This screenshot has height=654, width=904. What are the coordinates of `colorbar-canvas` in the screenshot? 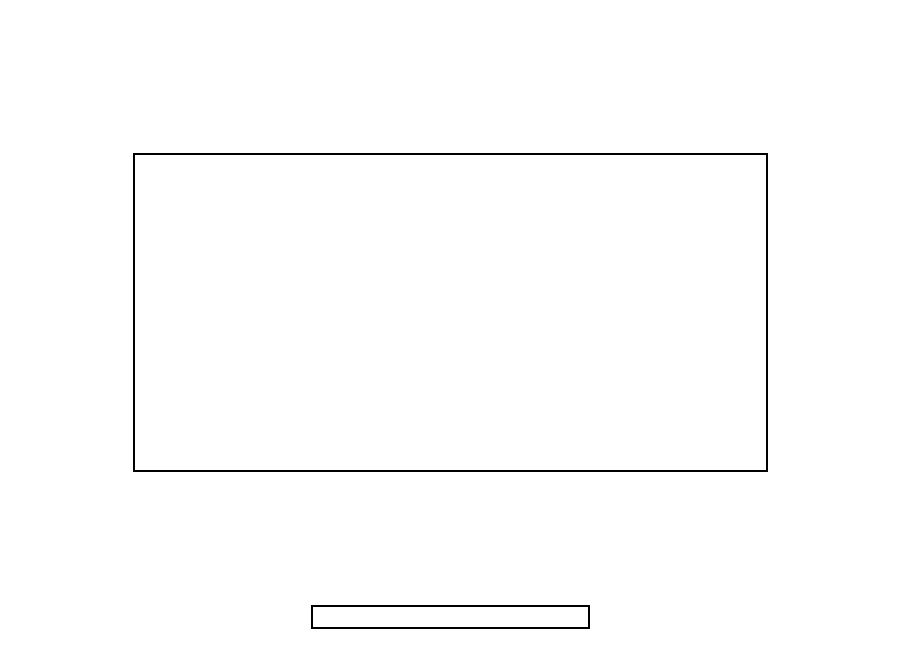 It's located at (450, 617).